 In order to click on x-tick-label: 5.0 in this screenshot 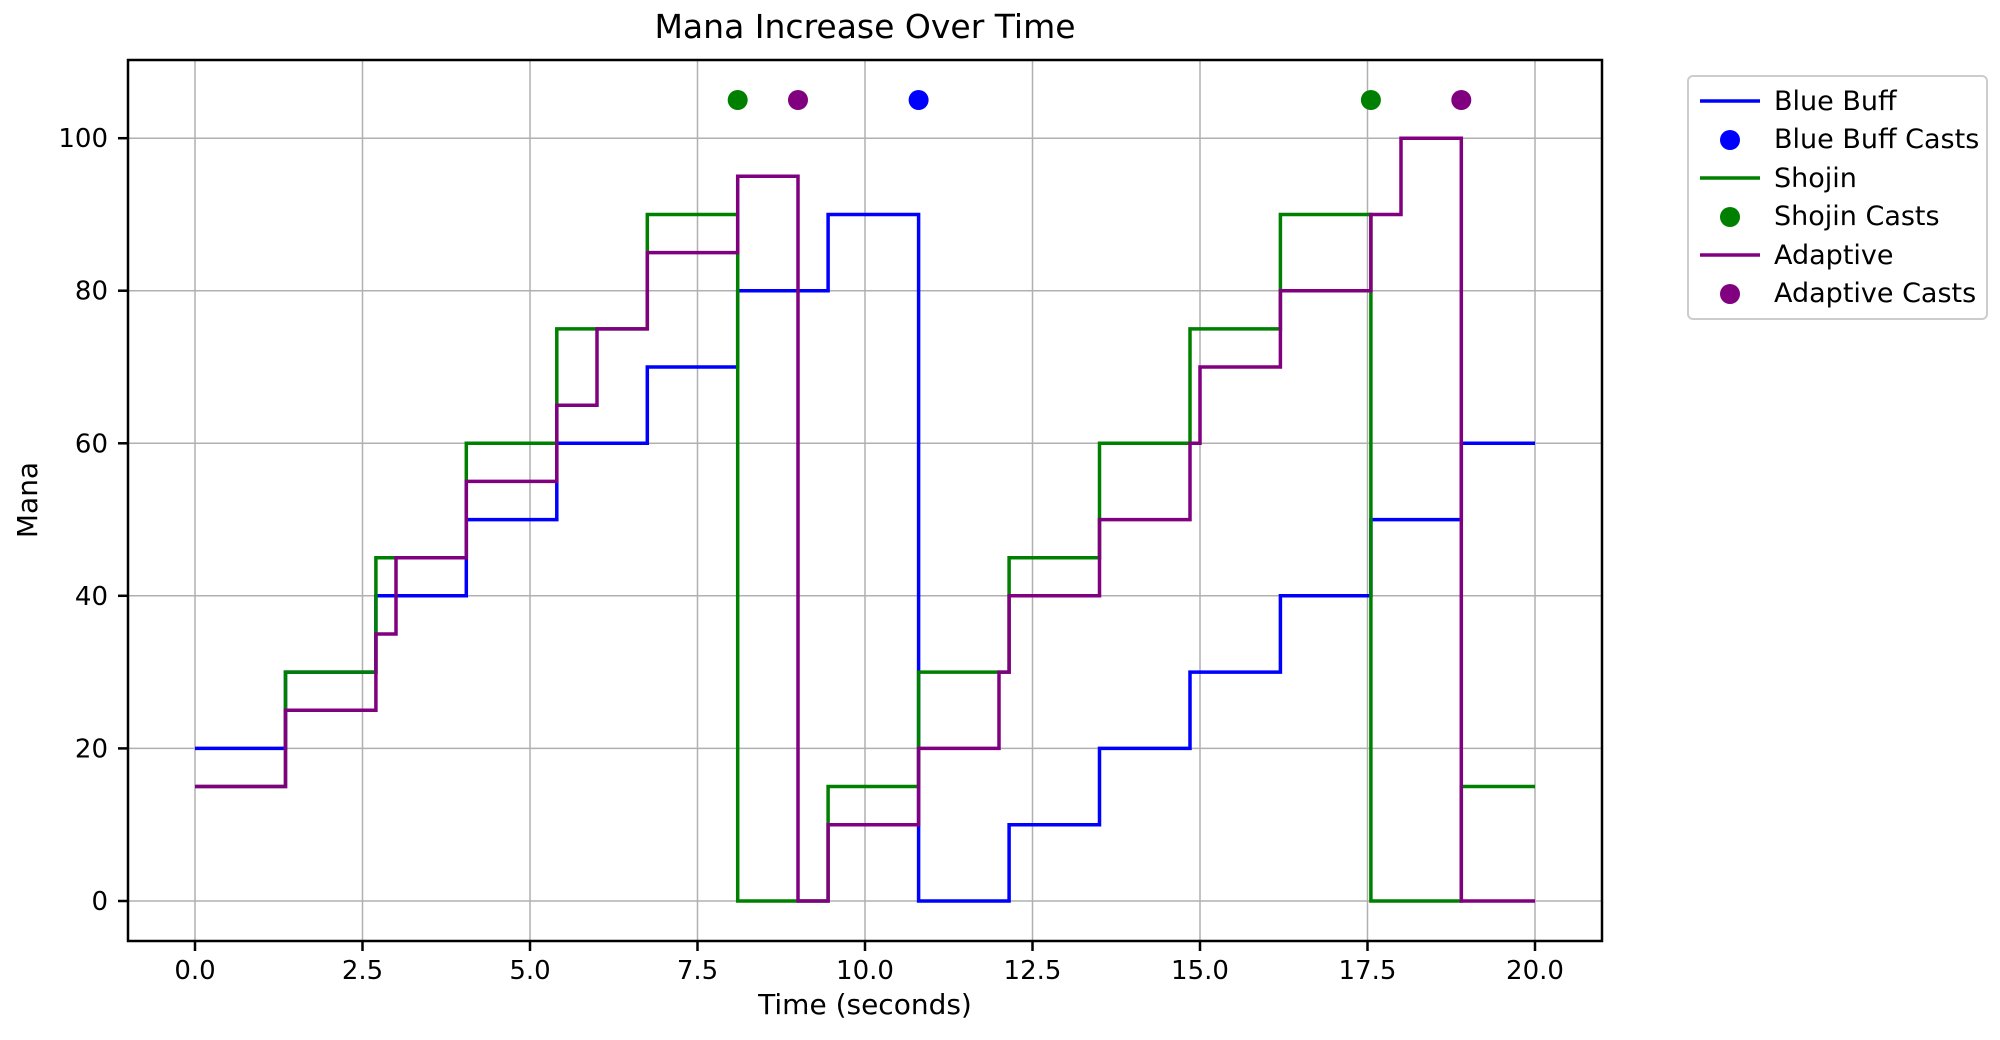, I will do `click(529, 971)`.